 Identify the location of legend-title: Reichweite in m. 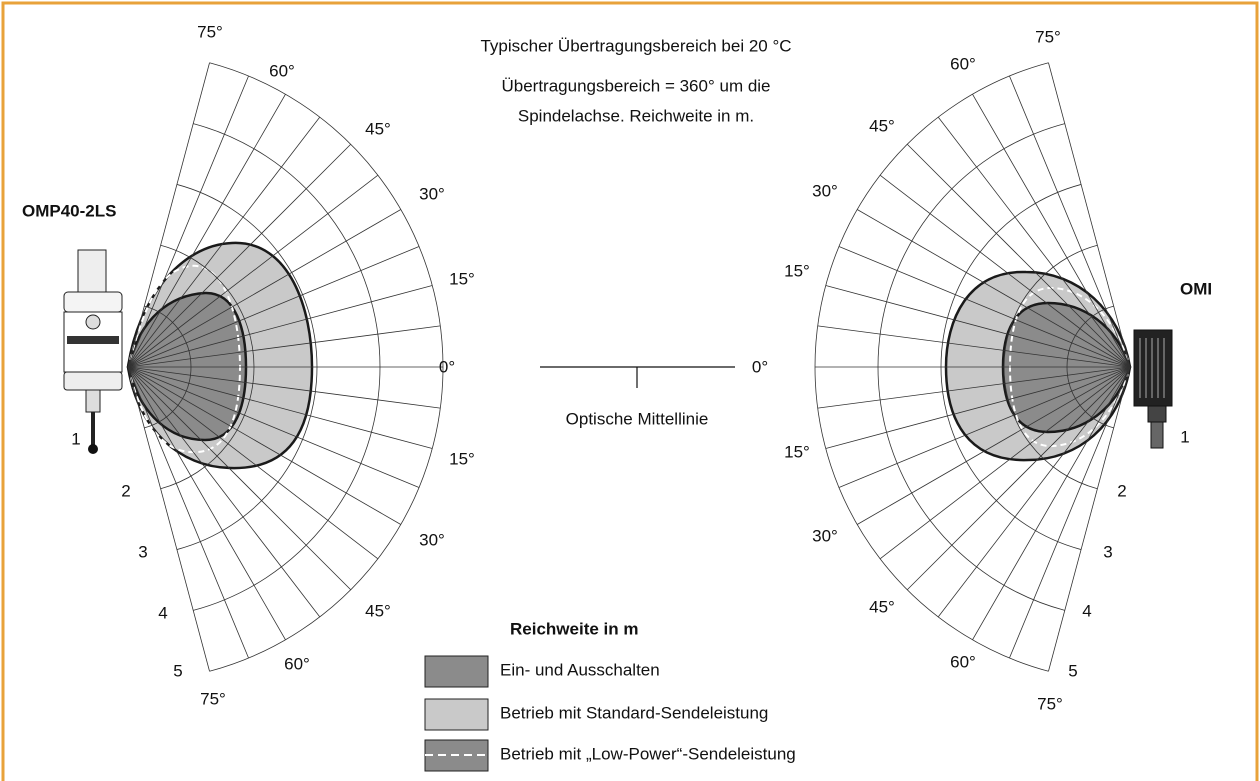
(574, 628).